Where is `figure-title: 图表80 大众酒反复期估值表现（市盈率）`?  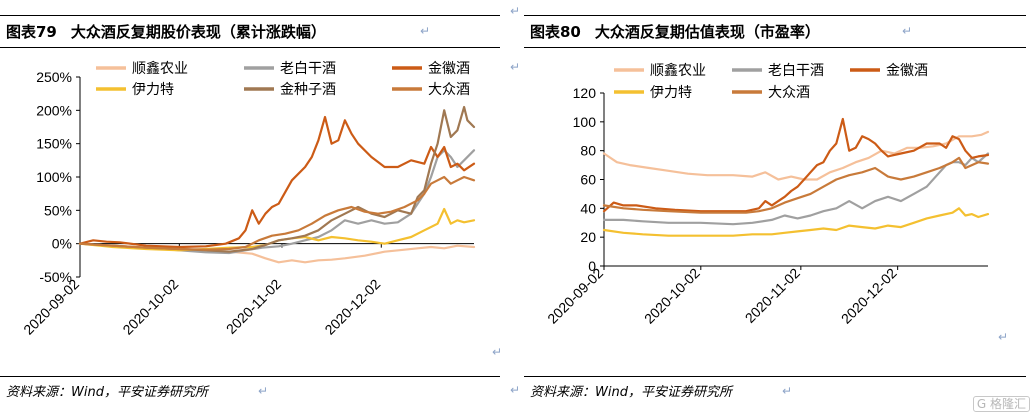 figure-title: 图表80 大众酒反复期估值表现（市盈率） is located at coordinates (675, 32).